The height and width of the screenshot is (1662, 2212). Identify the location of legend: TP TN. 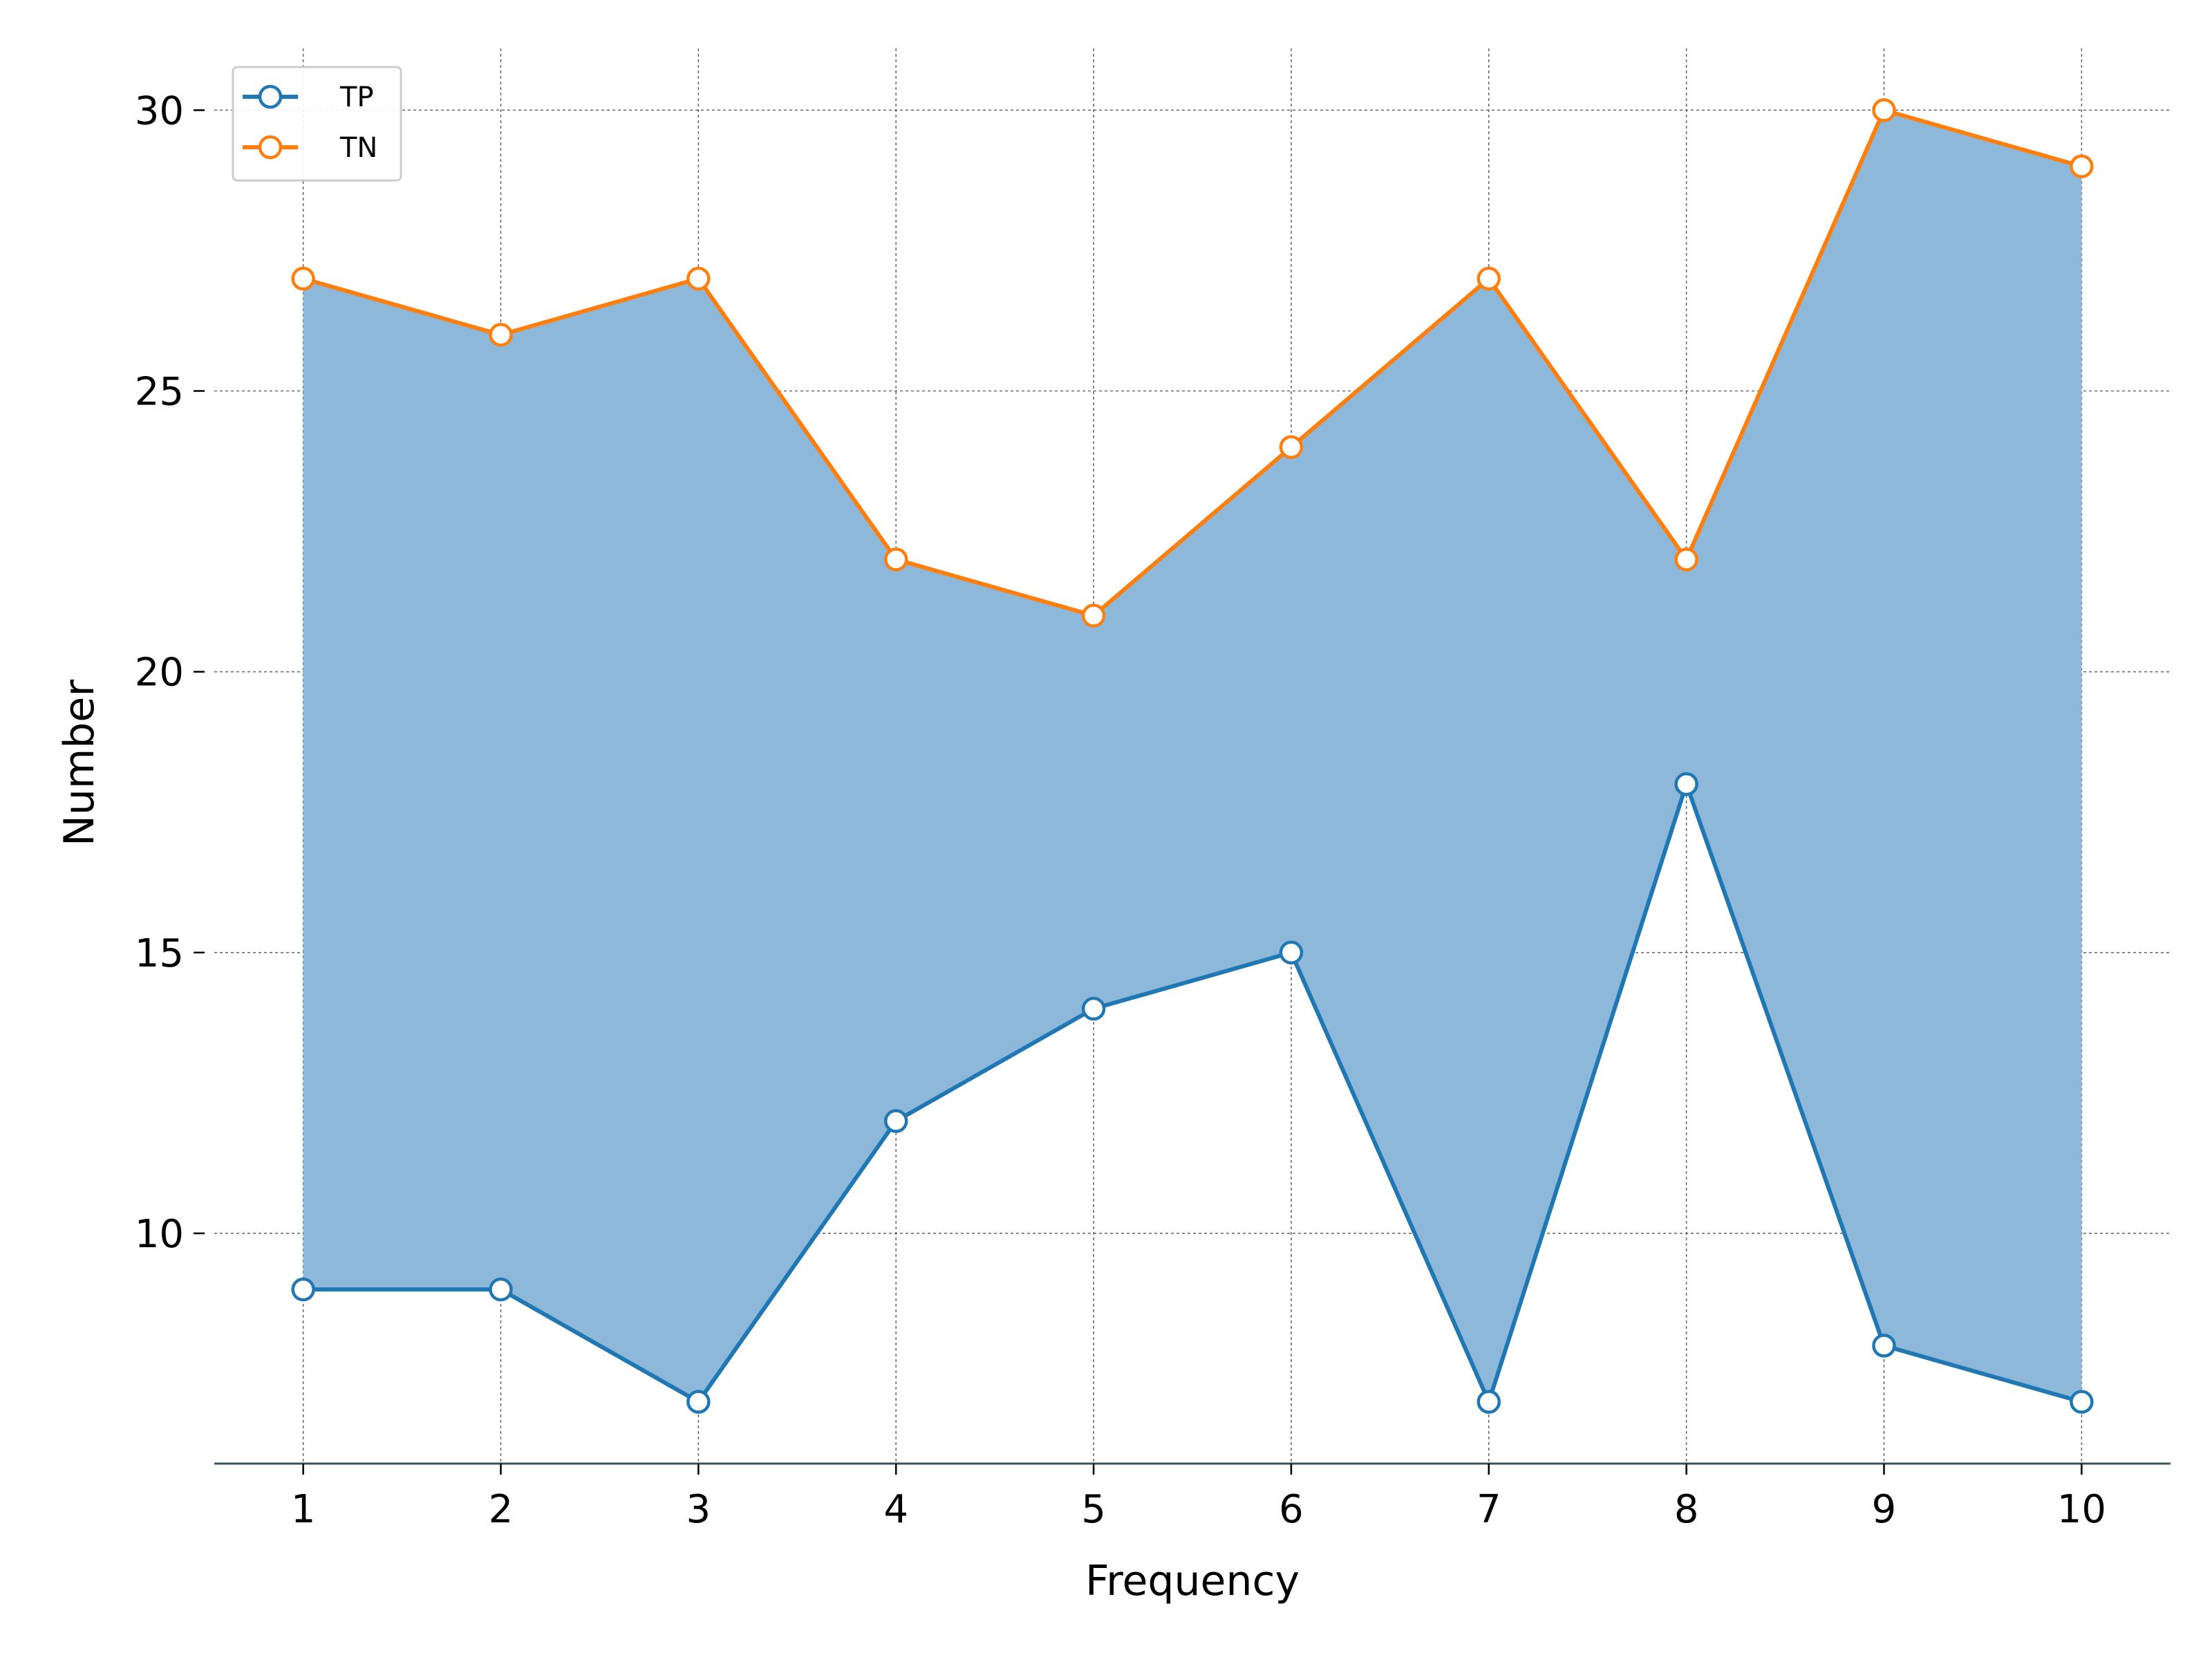
(317, 124).